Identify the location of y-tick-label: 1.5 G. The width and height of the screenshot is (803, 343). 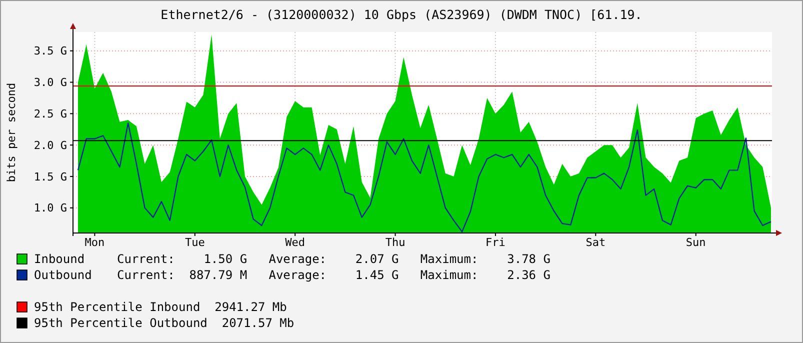
(50, 177).